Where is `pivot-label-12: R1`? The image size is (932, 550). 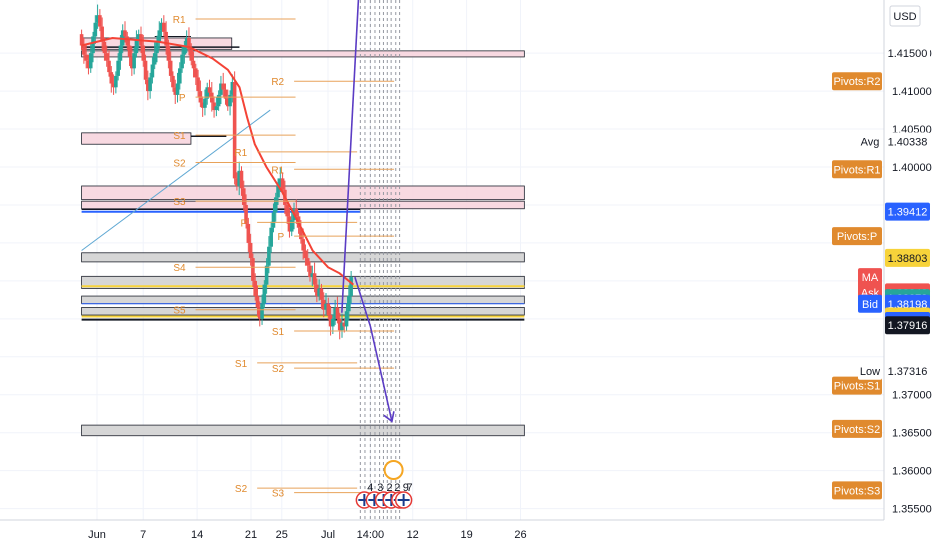 pivot-label-12: R1 is located at coordinates (277, 170).